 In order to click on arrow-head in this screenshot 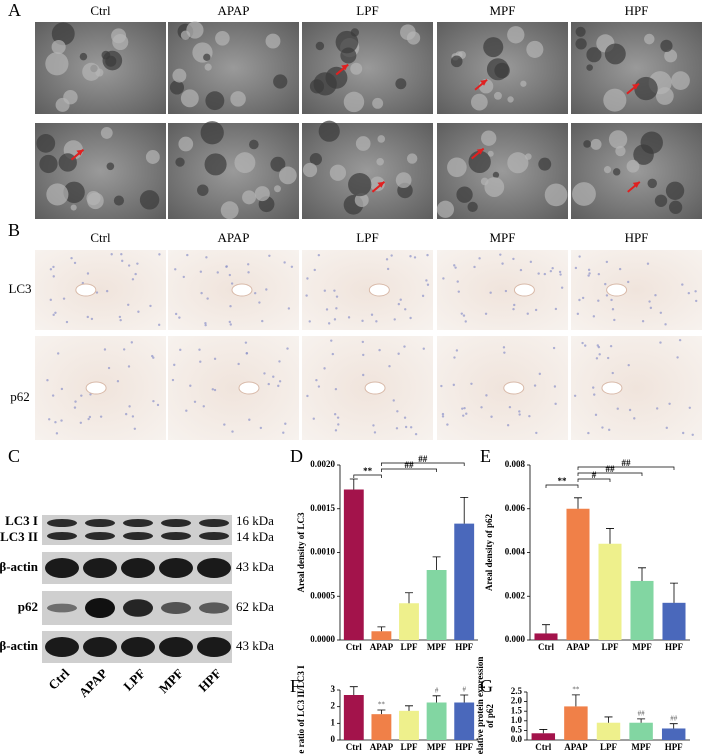, I will do `click(381, 184)`.